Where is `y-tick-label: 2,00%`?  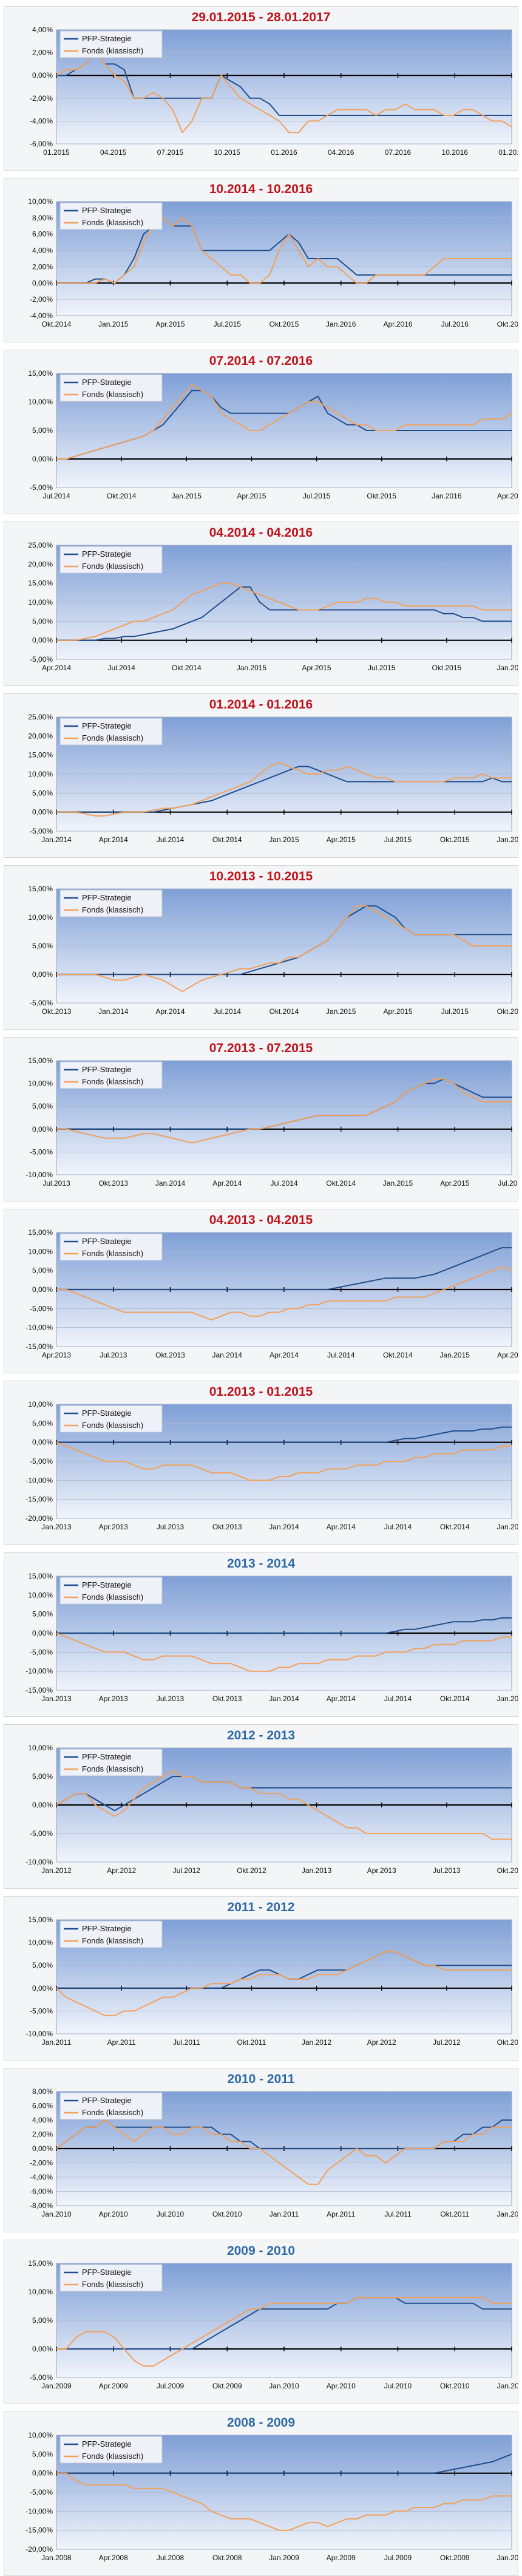
y-tick-label: 2,00% is located at coordinates (42, 266).